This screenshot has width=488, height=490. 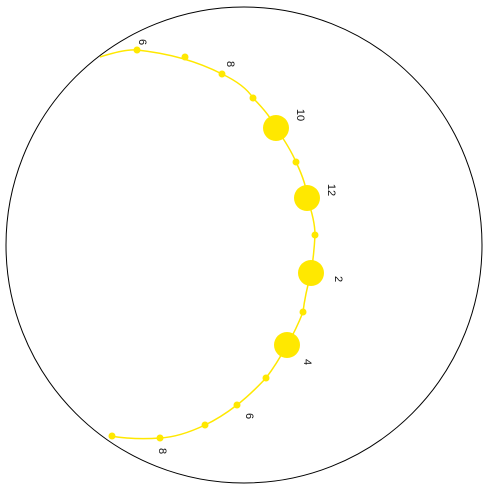 I want to click on hour-label: 10, so click(x=300, y=115).